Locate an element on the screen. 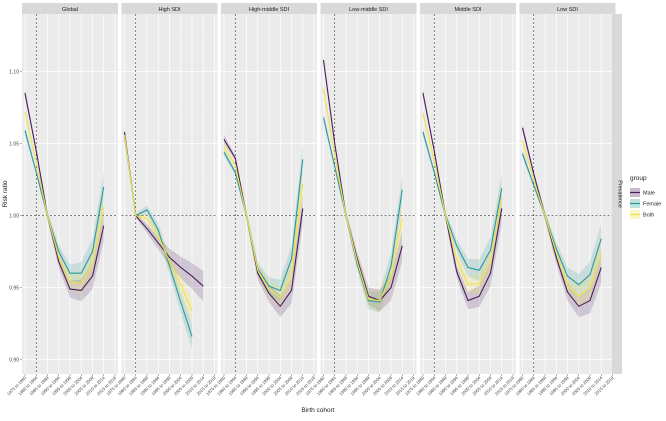 Image resolution: width=666 pixels, height=421 pixels. legend: group Male Female Both is located at coordinates (645, 197).